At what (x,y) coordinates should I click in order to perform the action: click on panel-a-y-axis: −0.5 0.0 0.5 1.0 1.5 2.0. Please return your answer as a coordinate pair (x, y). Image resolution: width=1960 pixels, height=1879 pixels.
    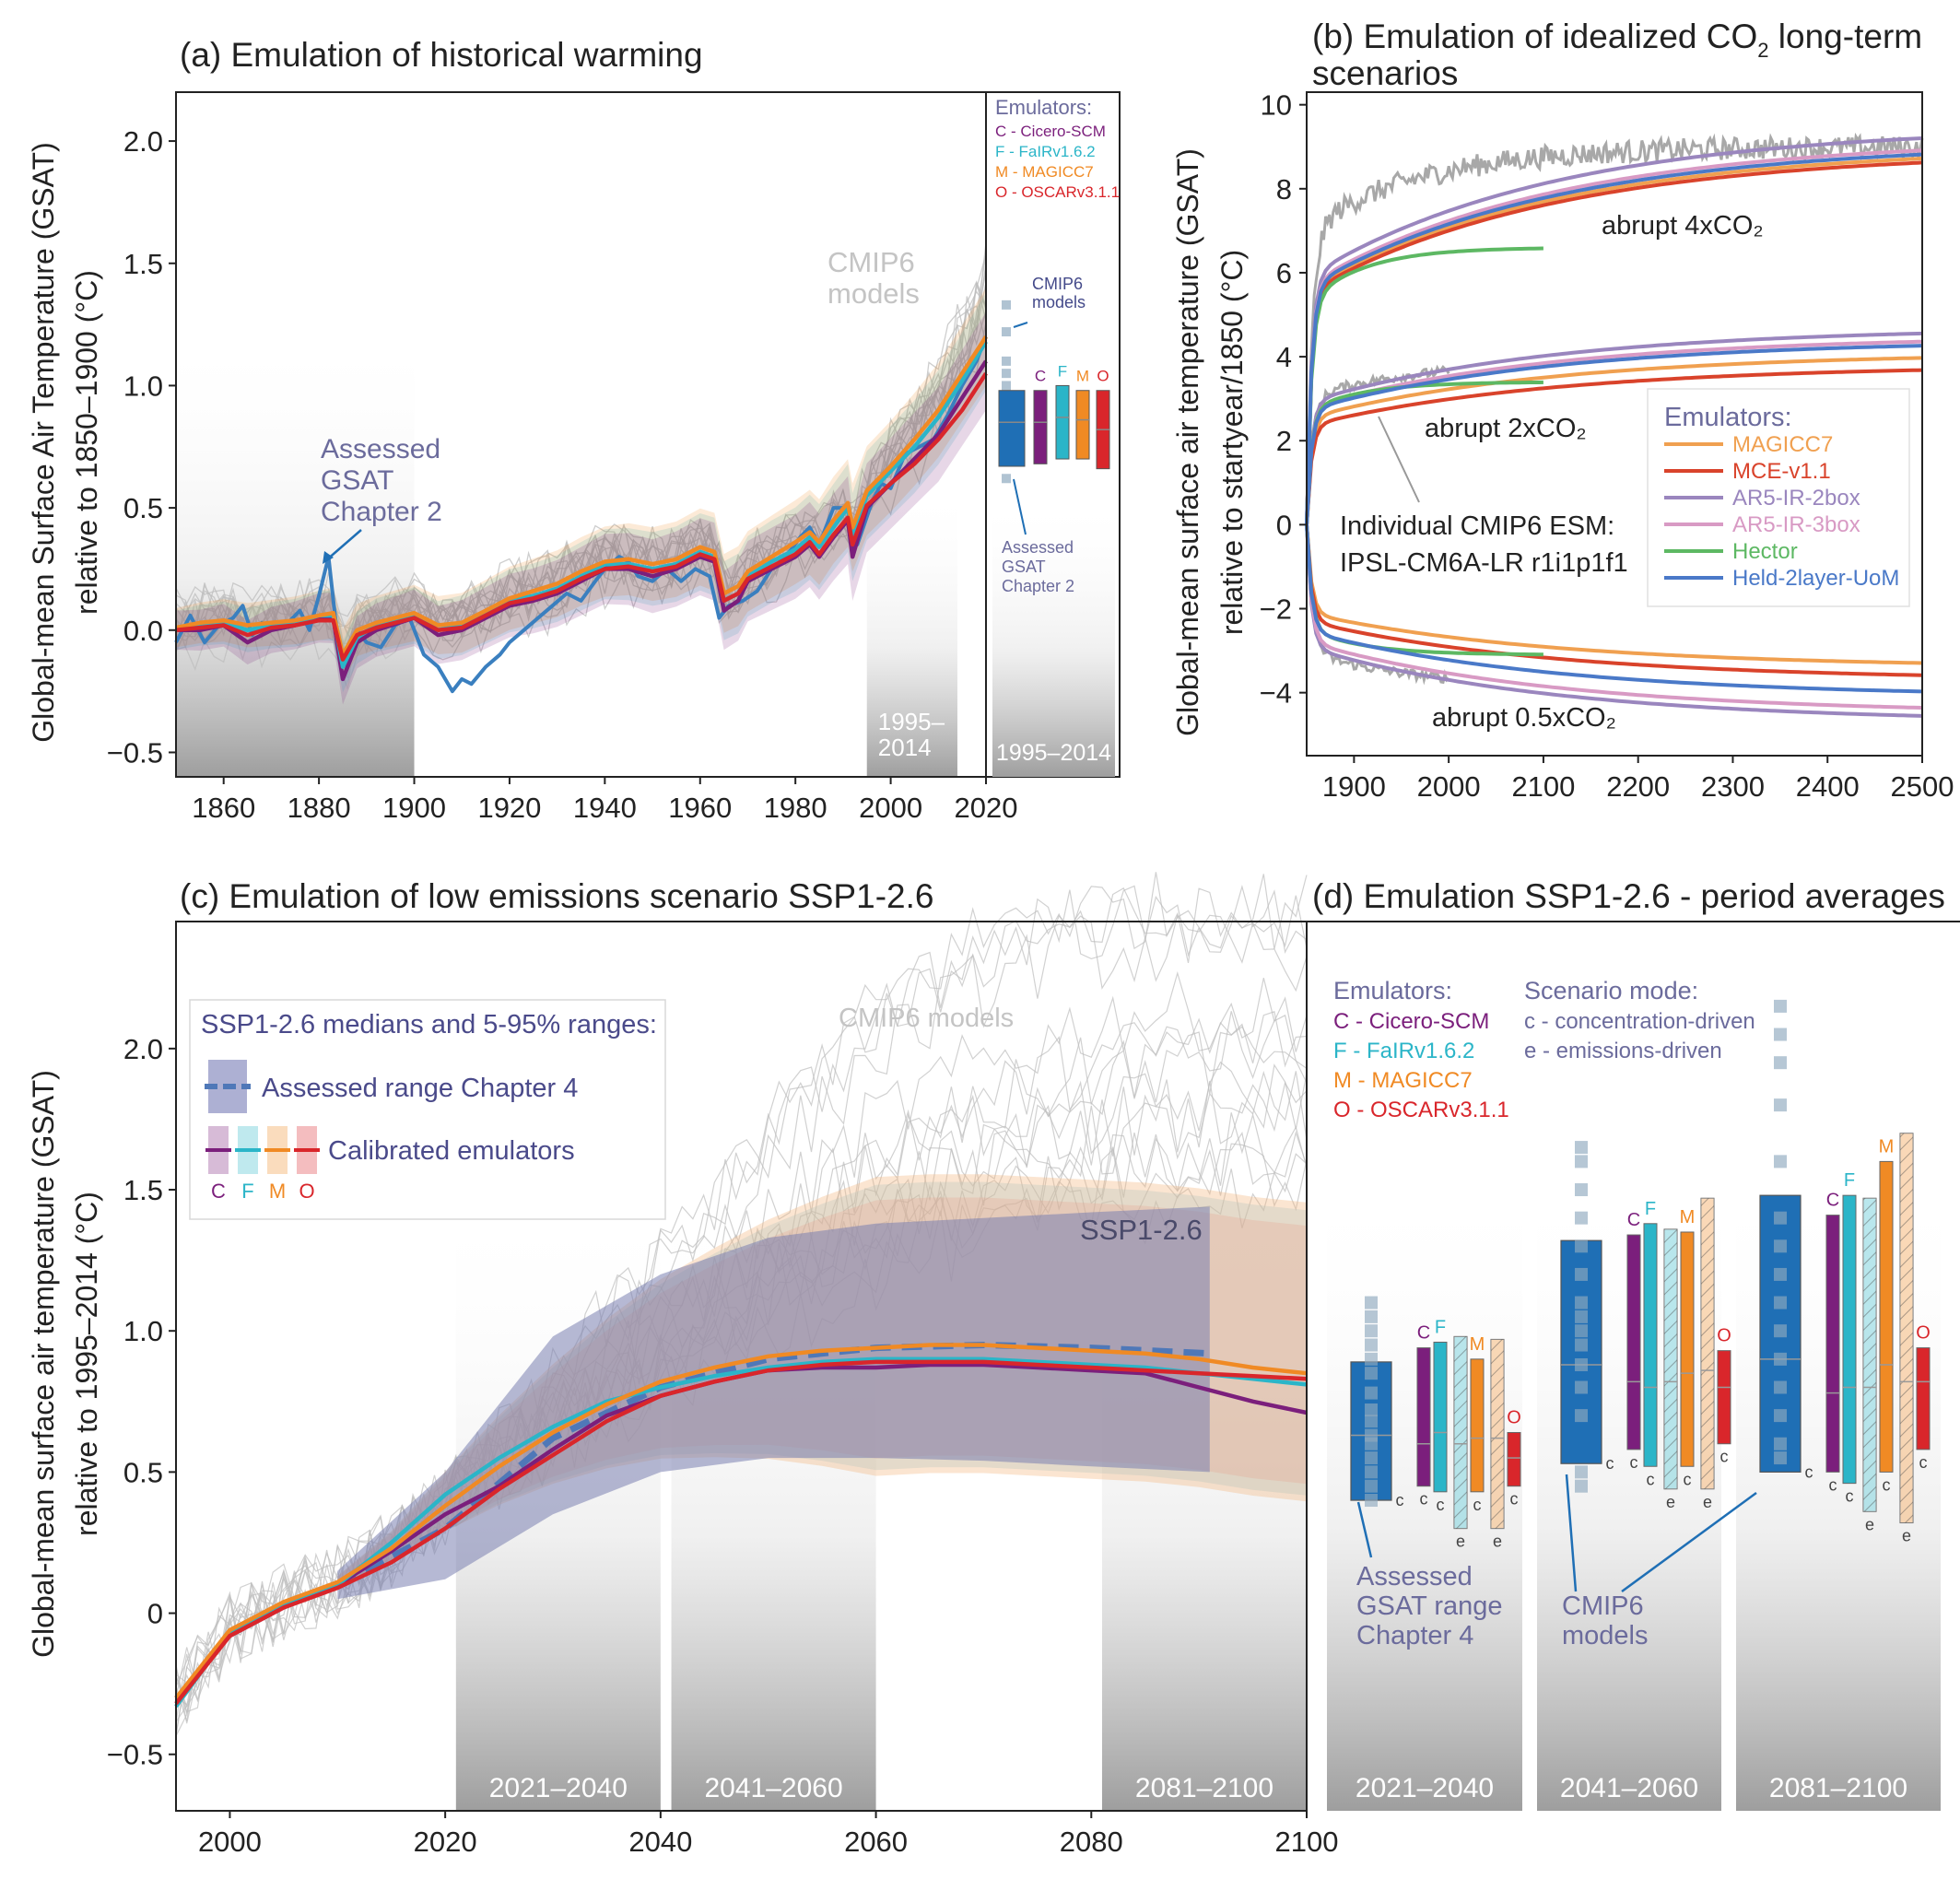
    Looking at the image, I should click on (142, 447).